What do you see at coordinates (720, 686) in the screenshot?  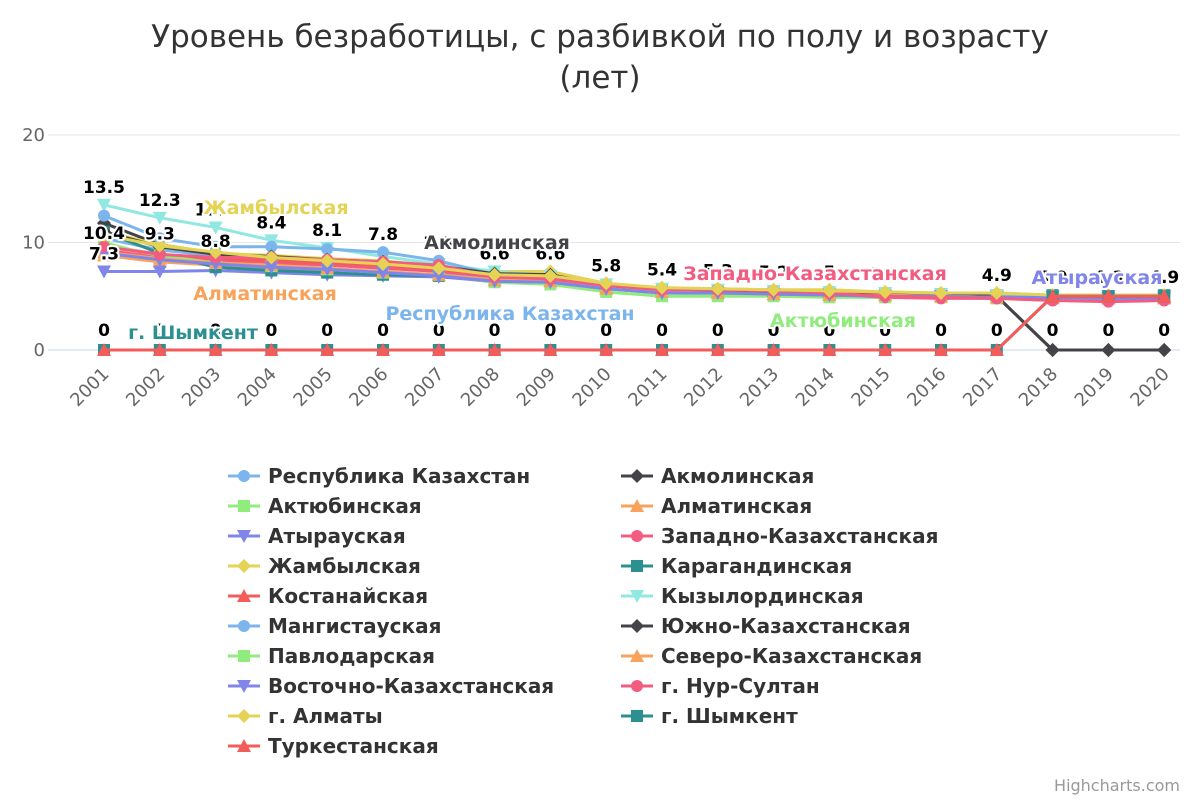 I see `legend-item: г. Нур-Султан` at bounding box center [720, 686].